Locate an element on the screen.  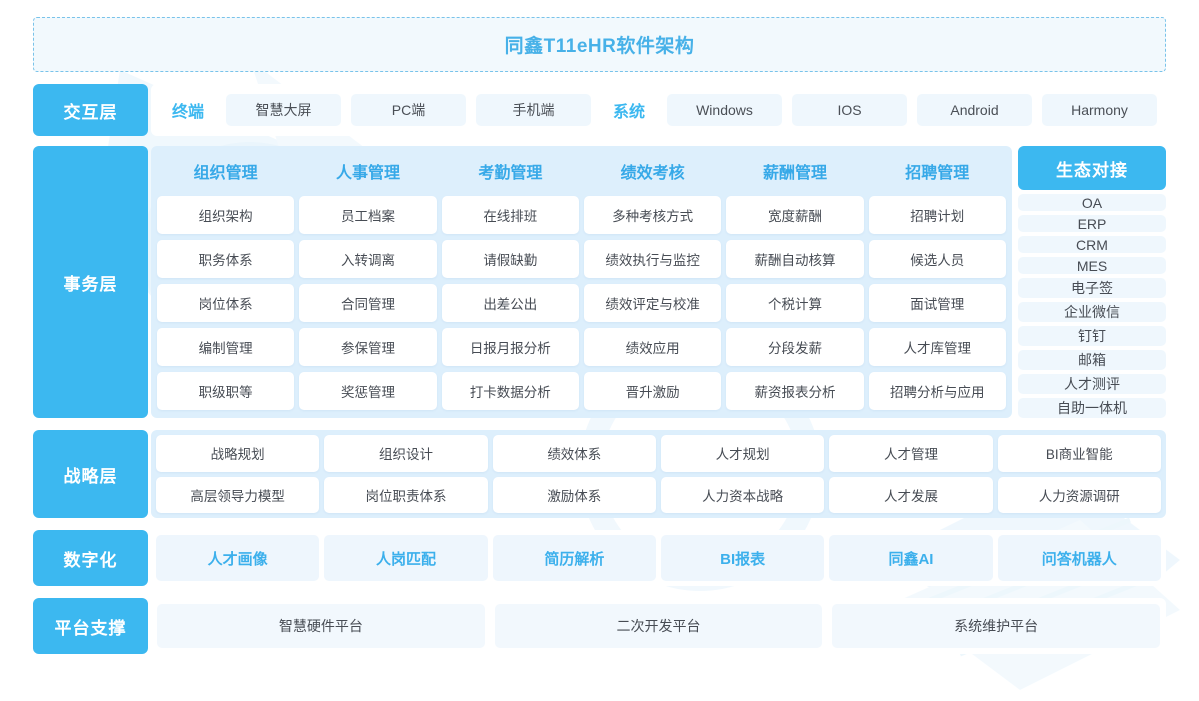
strategy-cell-高层领导力模型: 高层领导力模型 is located at coordinates (238, 494).